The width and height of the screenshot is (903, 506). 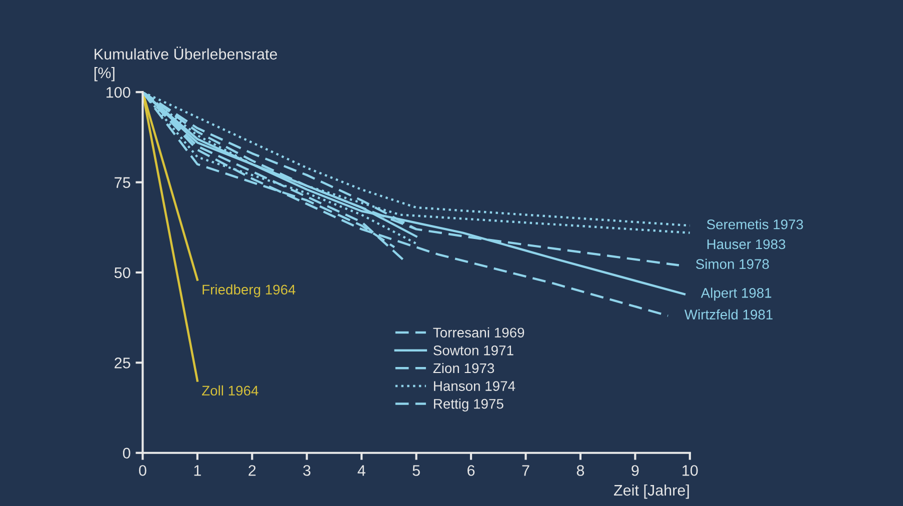 I want to click on series-label: Wirtzfeld 1981, so click(x=728, y=314).